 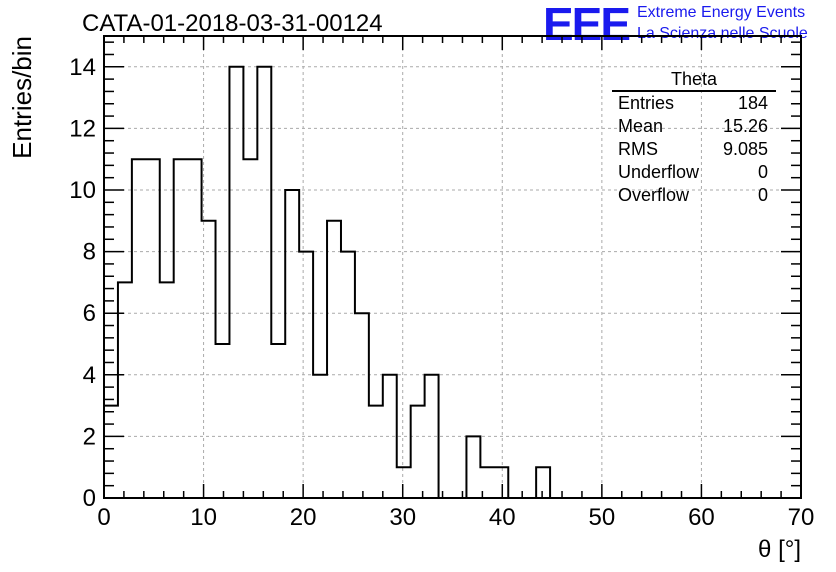 I want to click on stats-title: Theta, so click(x=694, y=80).